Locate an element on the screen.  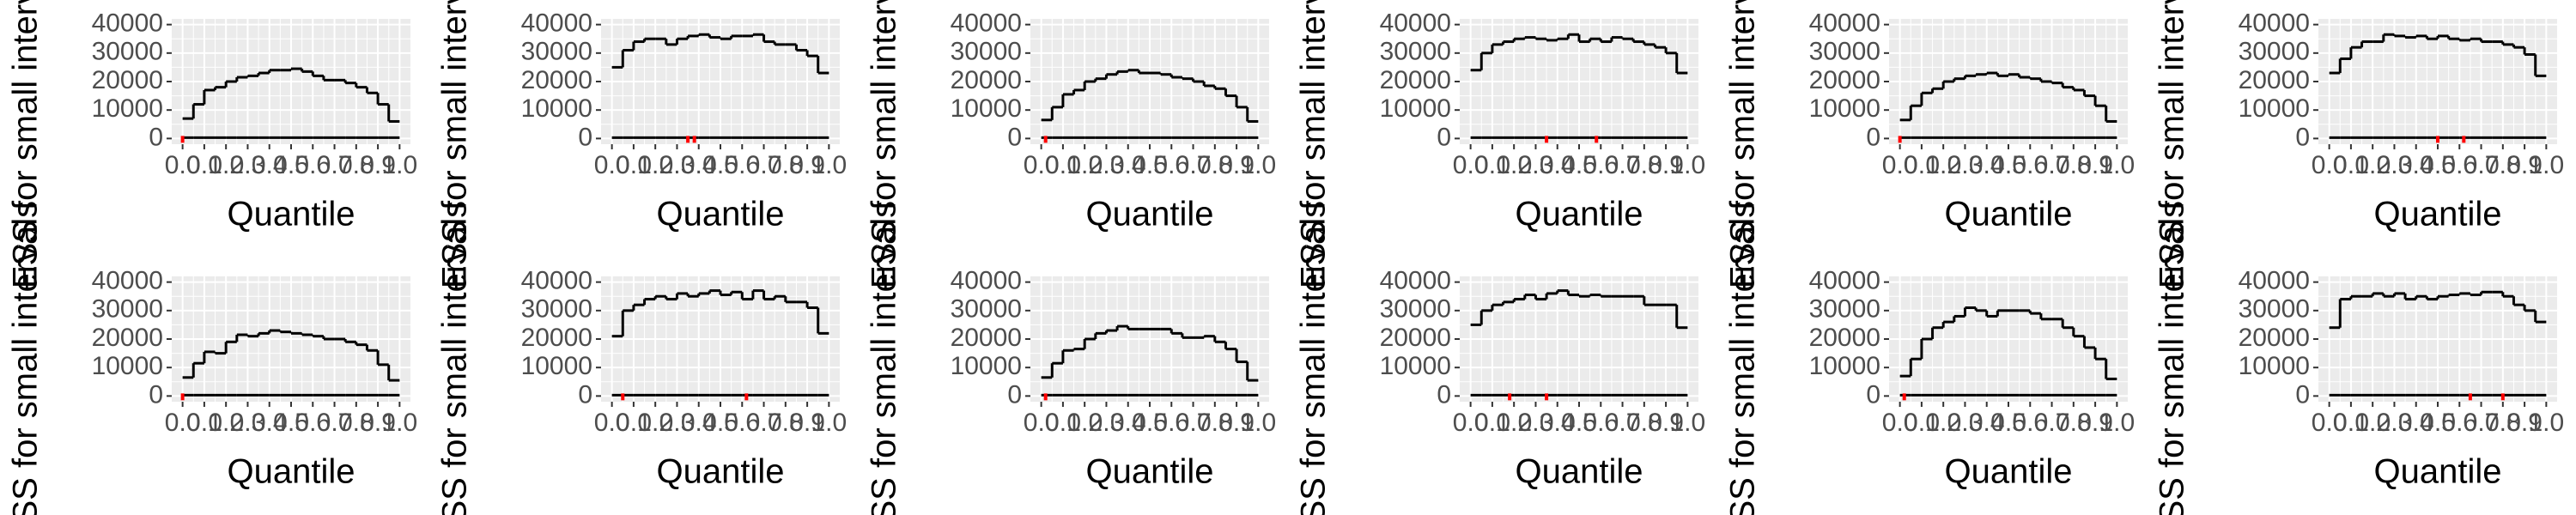
x-tick-label: 0.7 is located at coordinates (2052, 423).